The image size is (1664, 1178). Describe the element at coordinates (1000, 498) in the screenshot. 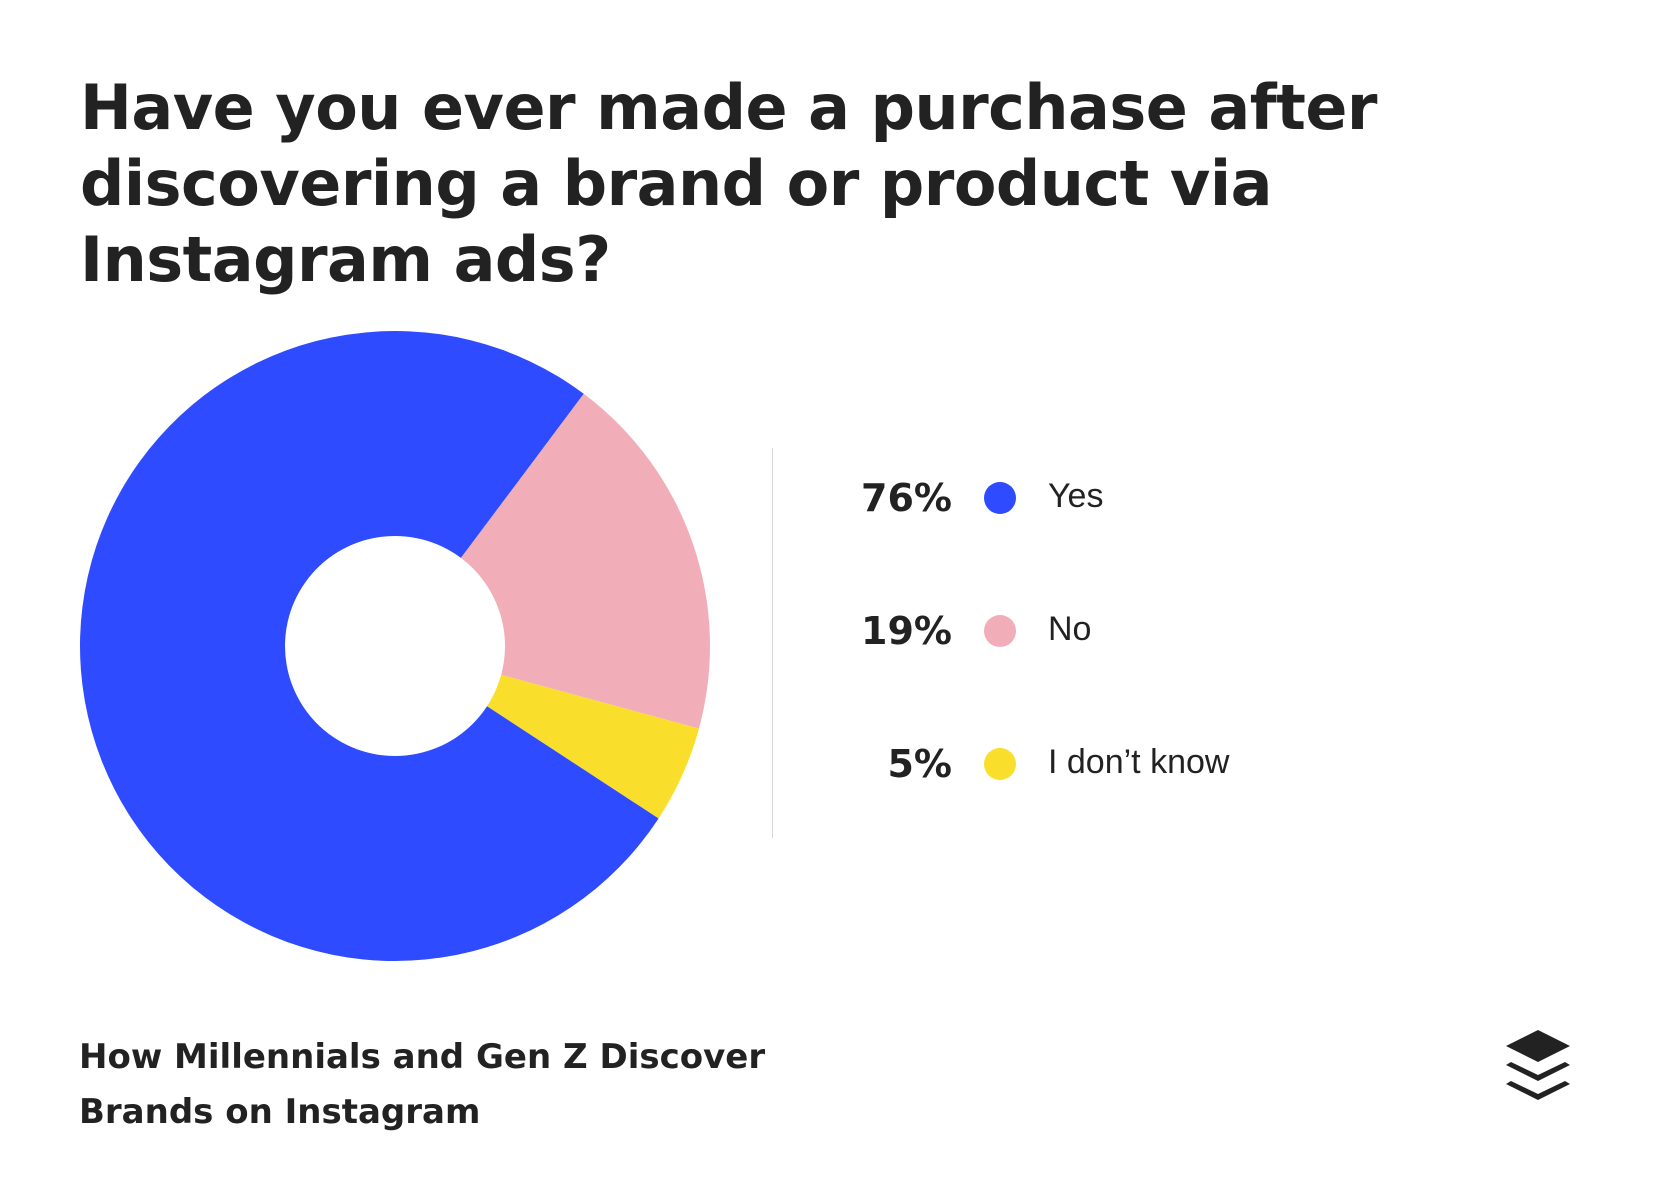

I see `legend-swatch-yes` at that location.